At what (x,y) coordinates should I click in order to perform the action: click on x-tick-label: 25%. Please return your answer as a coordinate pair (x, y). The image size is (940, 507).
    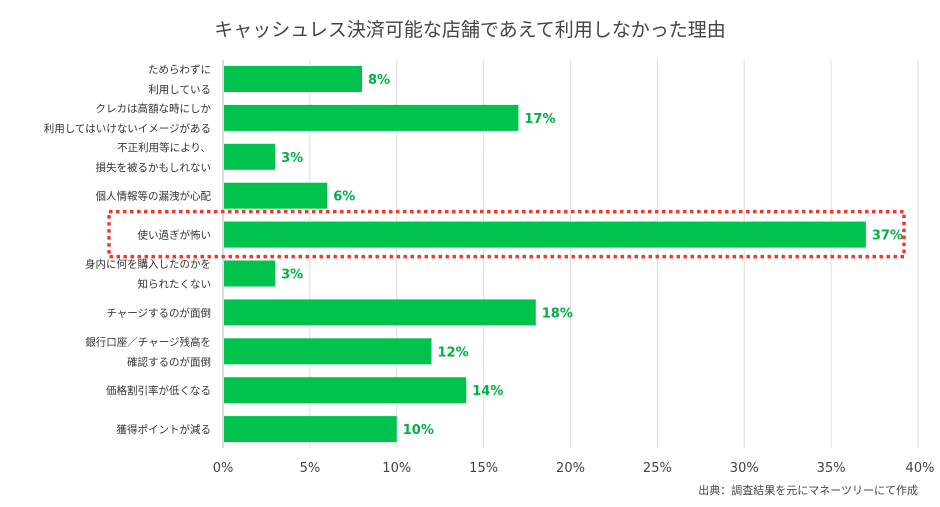
    Looking at the image, I should click on (657, 468).